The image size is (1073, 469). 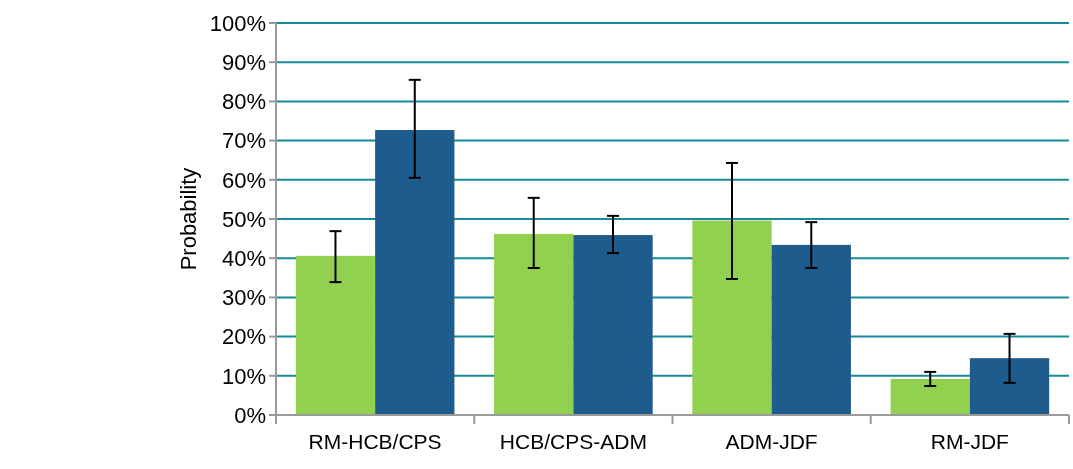 What do you see at coordinates (243, 337) in the screenshot?
I see `y-tick-label: 20%` at bounding box center [243, 337].